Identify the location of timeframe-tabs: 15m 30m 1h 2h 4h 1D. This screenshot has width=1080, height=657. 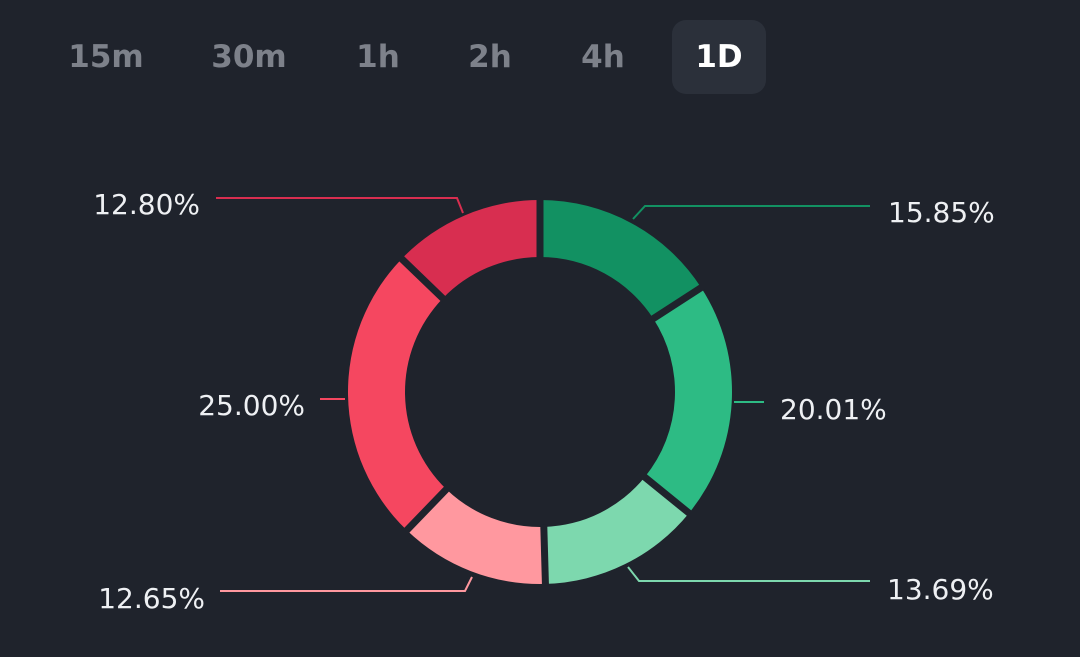
(540, 57).